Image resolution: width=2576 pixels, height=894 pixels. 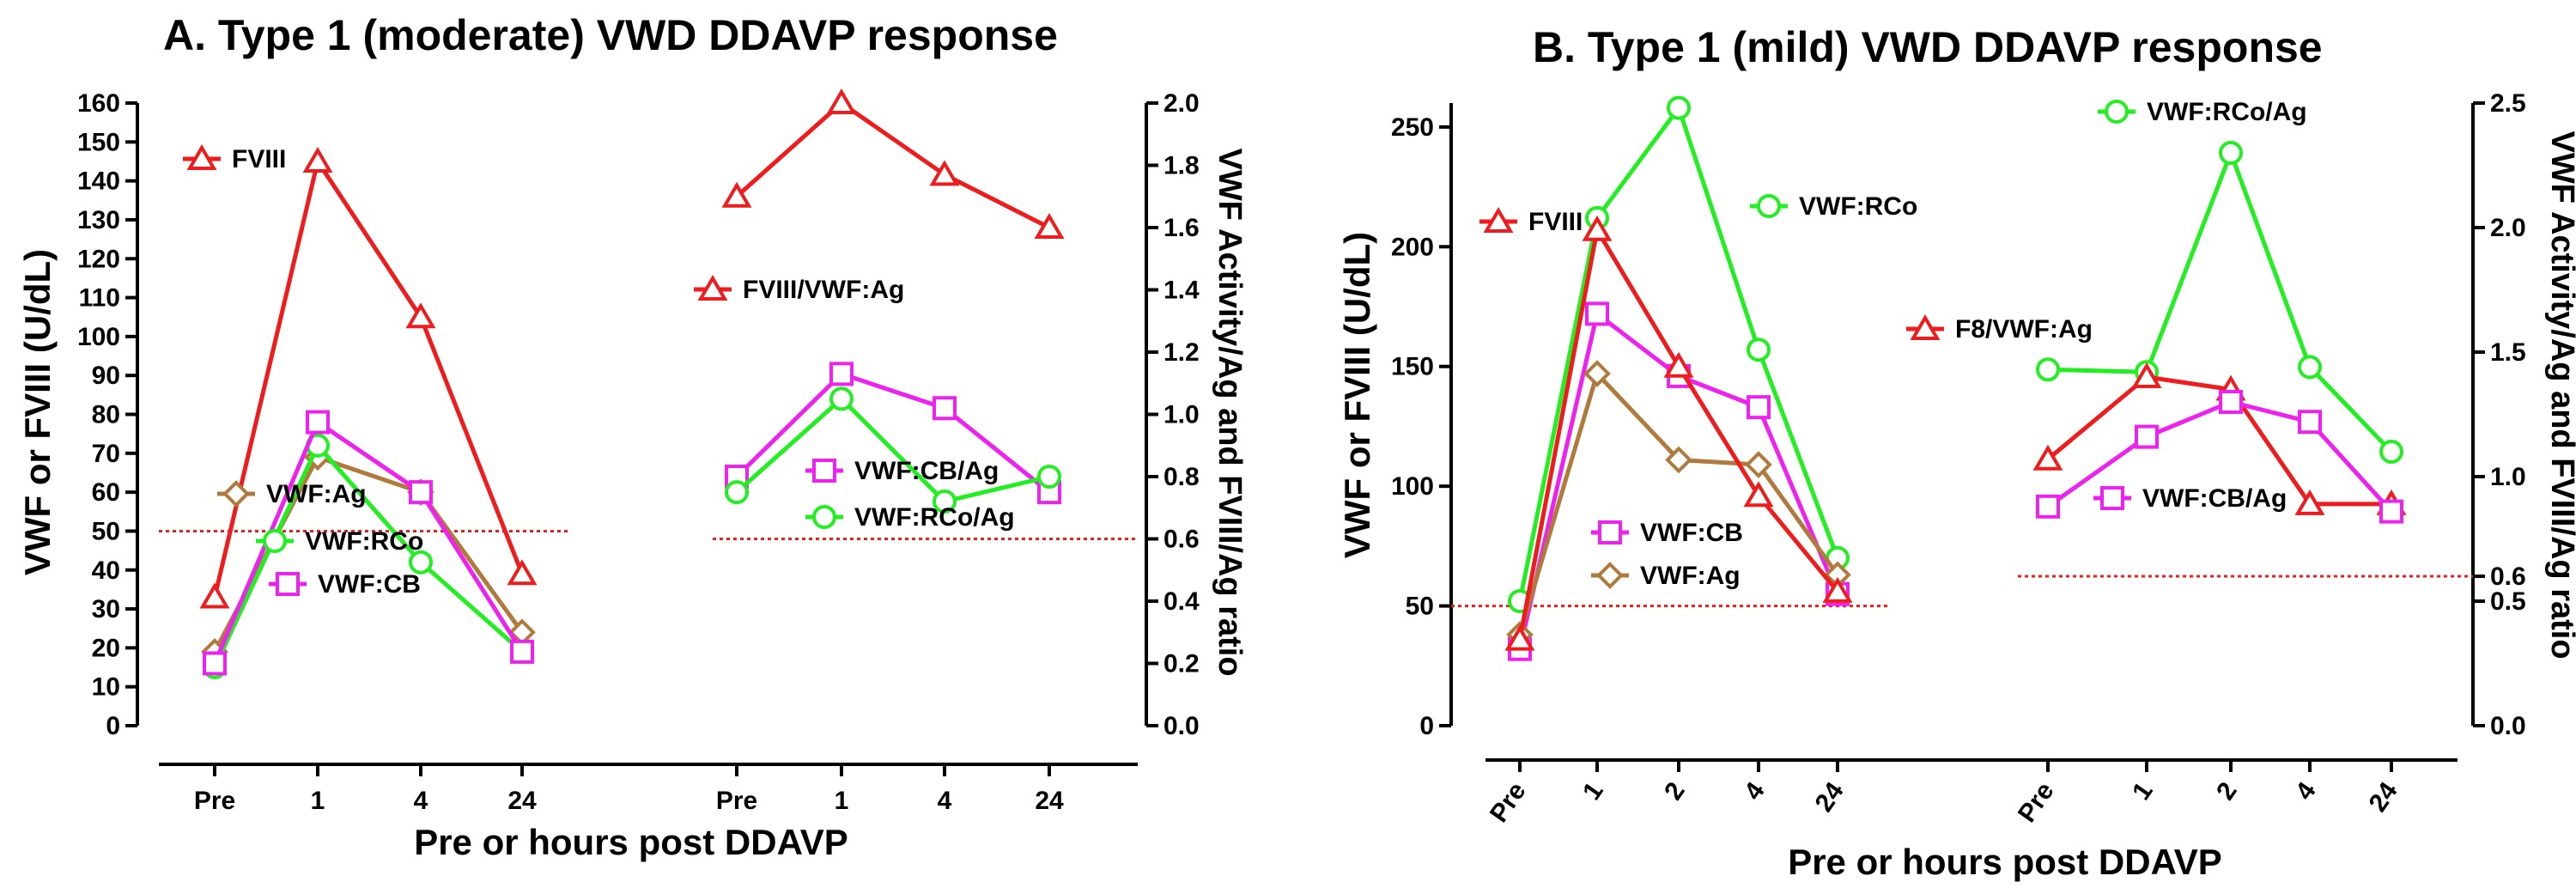 I want to click on panel-a-right-tick-label: 0.6, so click(x=1181, y=540).